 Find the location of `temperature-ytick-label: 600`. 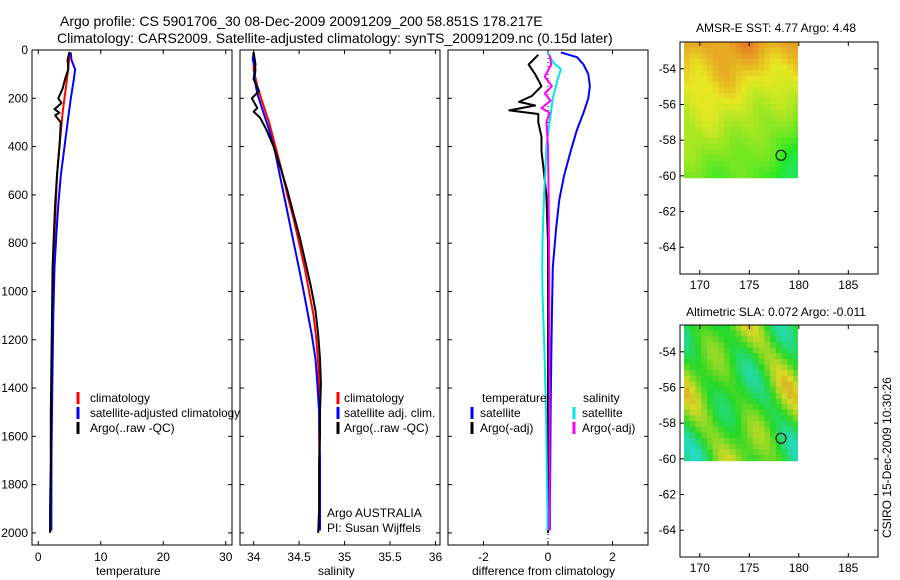

temperature-ytick-label: 600 is located at coordinates (18, 195).